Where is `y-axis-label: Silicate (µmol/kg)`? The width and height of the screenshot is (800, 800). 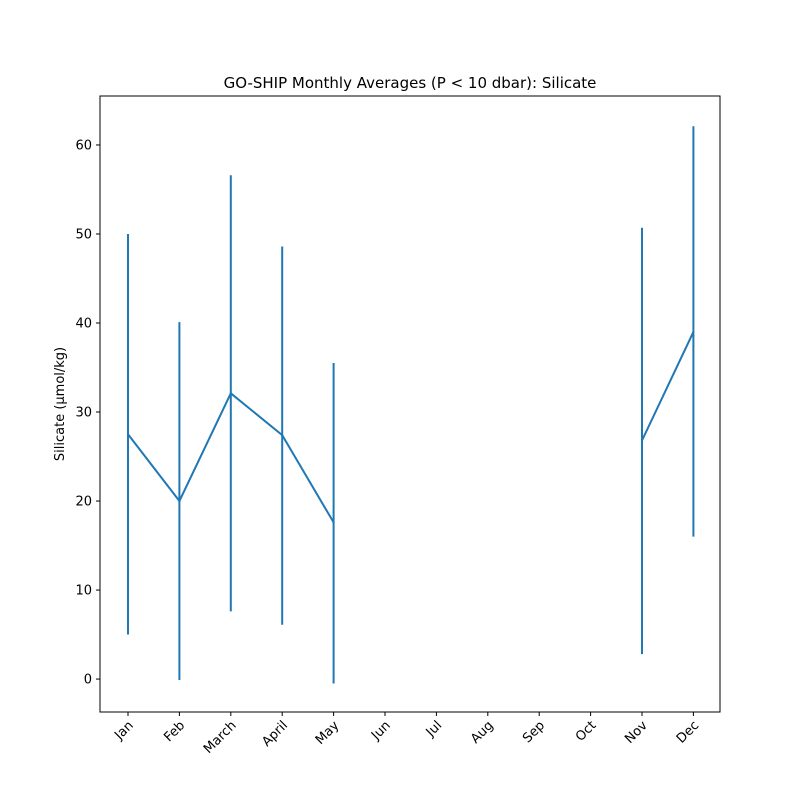 y-axis-label: Silicate (µmol/kg) is located at coordinates (60, 404).